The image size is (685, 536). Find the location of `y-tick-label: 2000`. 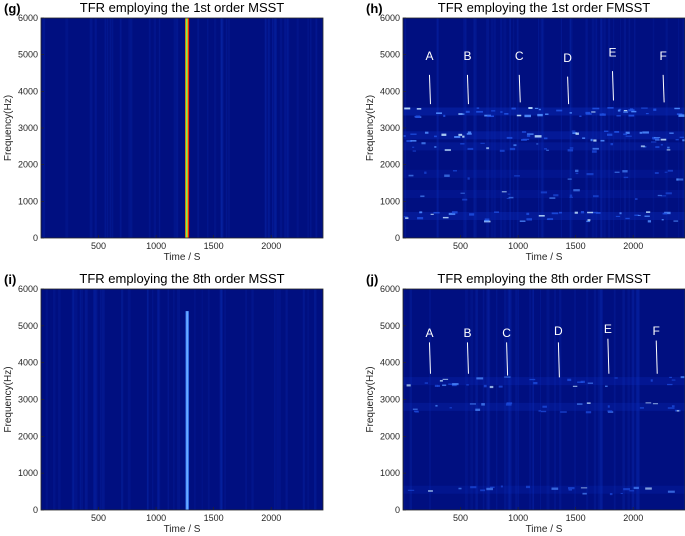

y-tick-label: 2000 is located at coordinates (28, 165).